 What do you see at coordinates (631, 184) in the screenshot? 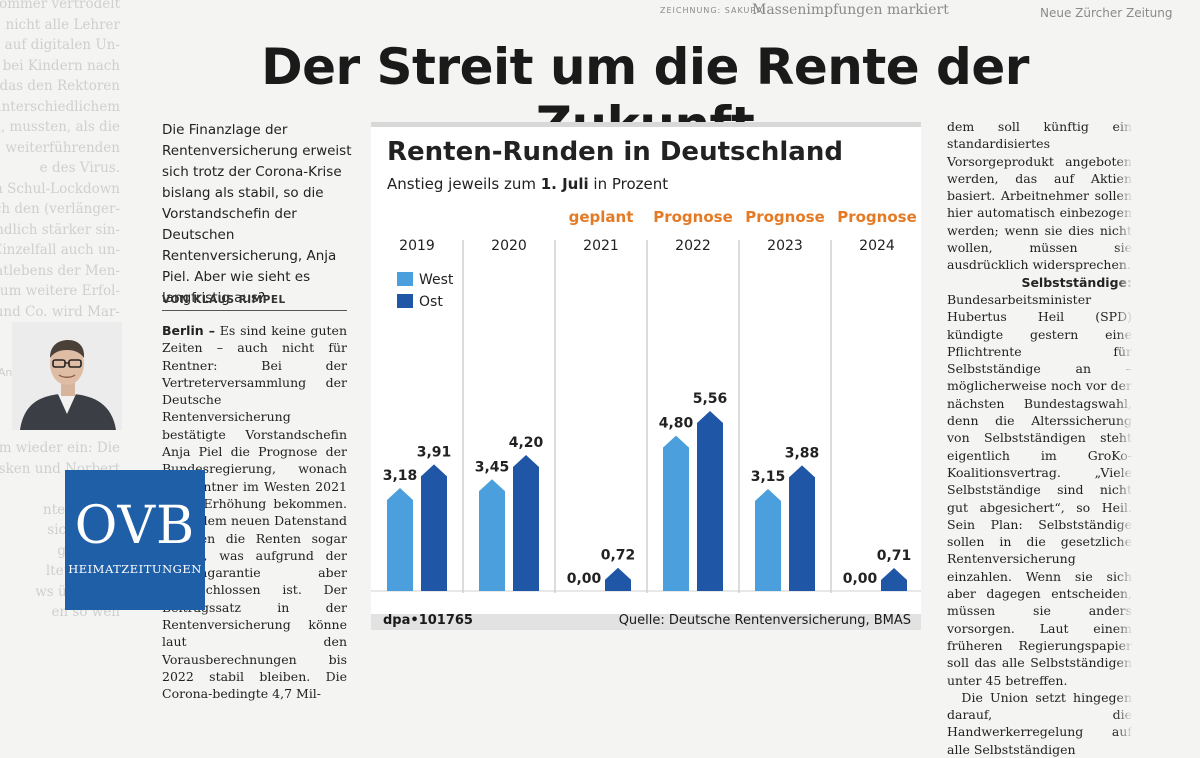
I see `chart-subtitle-post: in Prozent` at bounding box center [631, 184].